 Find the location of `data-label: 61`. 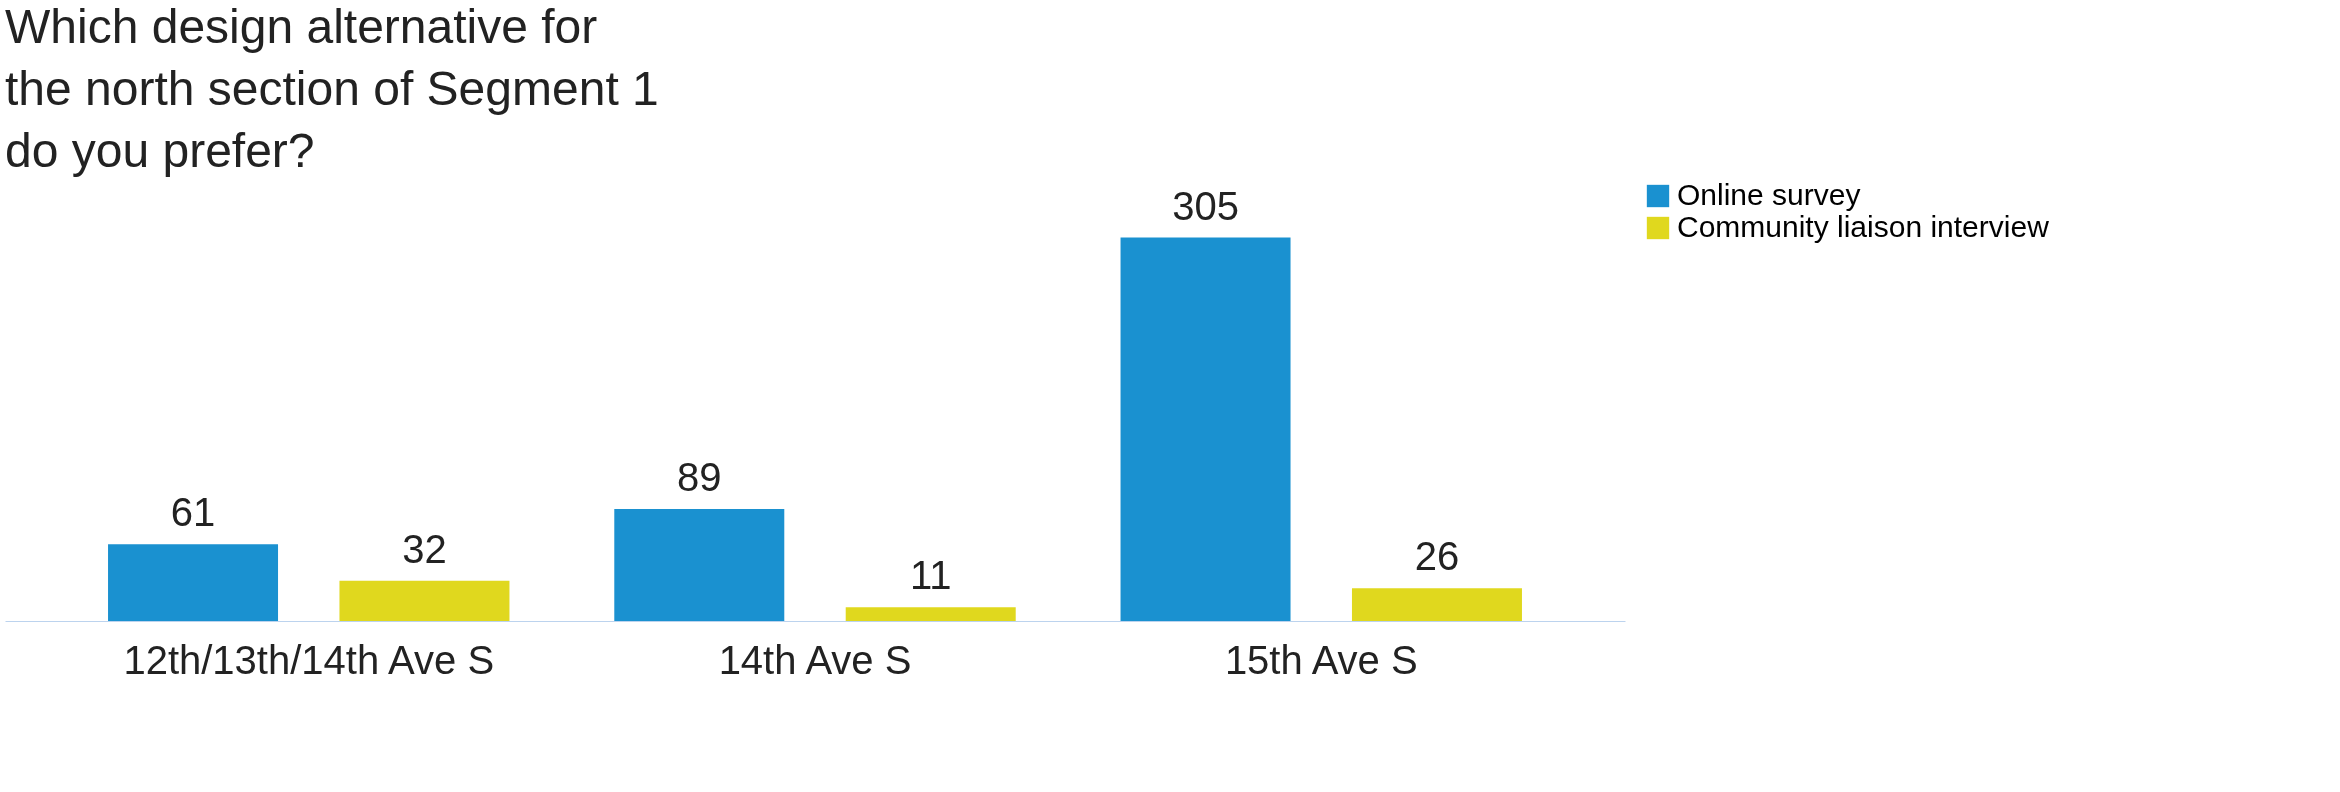

data-label: 61 is located at coordinates (193, 512).